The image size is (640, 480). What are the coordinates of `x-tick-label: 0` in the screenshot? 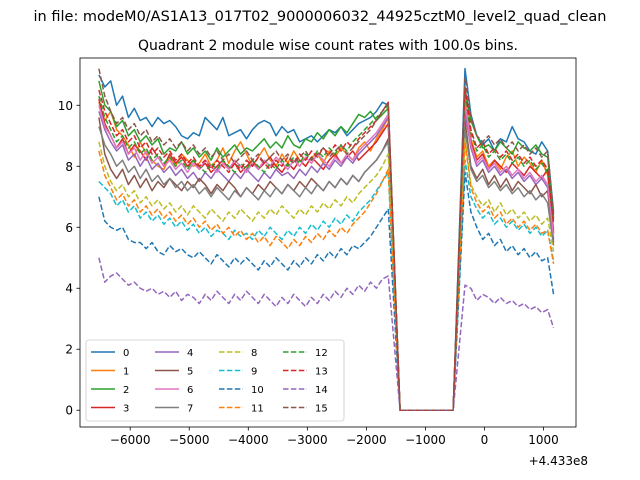 It's located at (485, 440).